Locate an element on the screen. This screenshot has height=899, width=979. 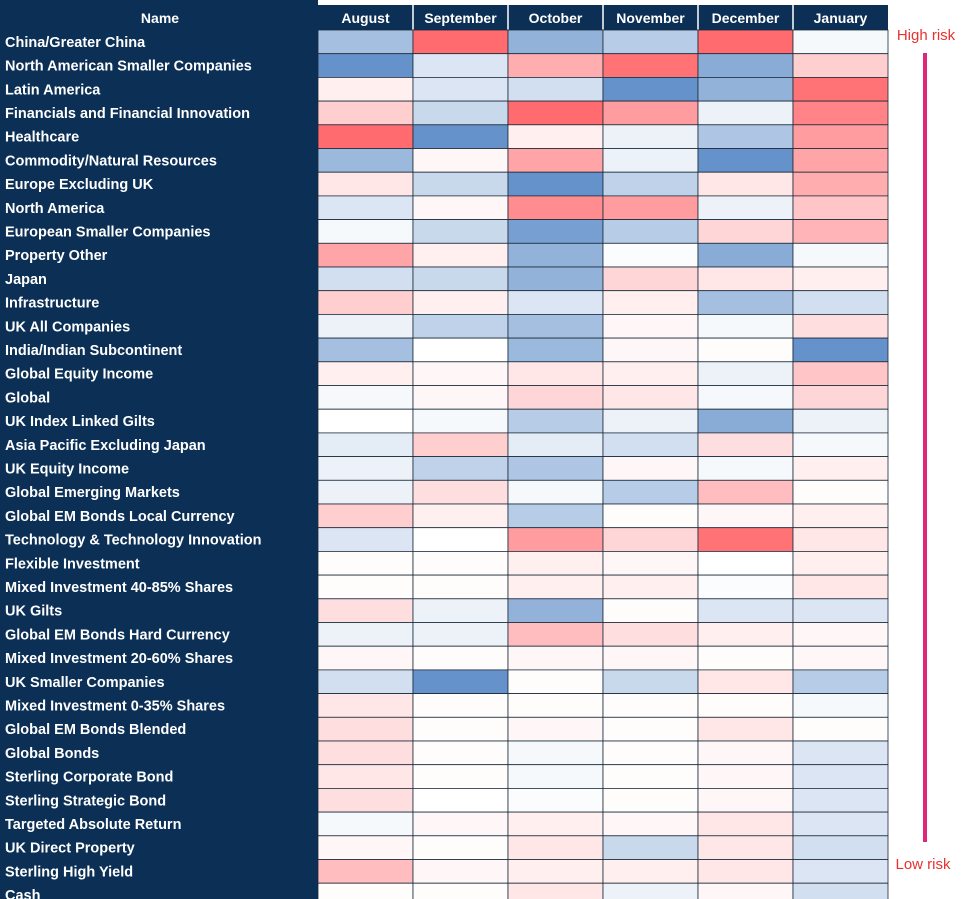
category-label: Global EM Bonds Blended is located at coordinates (95, 730).